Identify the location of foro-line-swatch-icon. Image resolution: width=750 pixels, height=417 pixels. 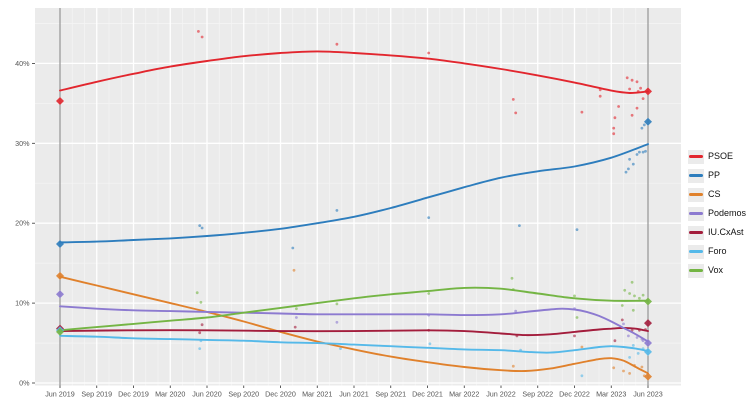
(696, 251).